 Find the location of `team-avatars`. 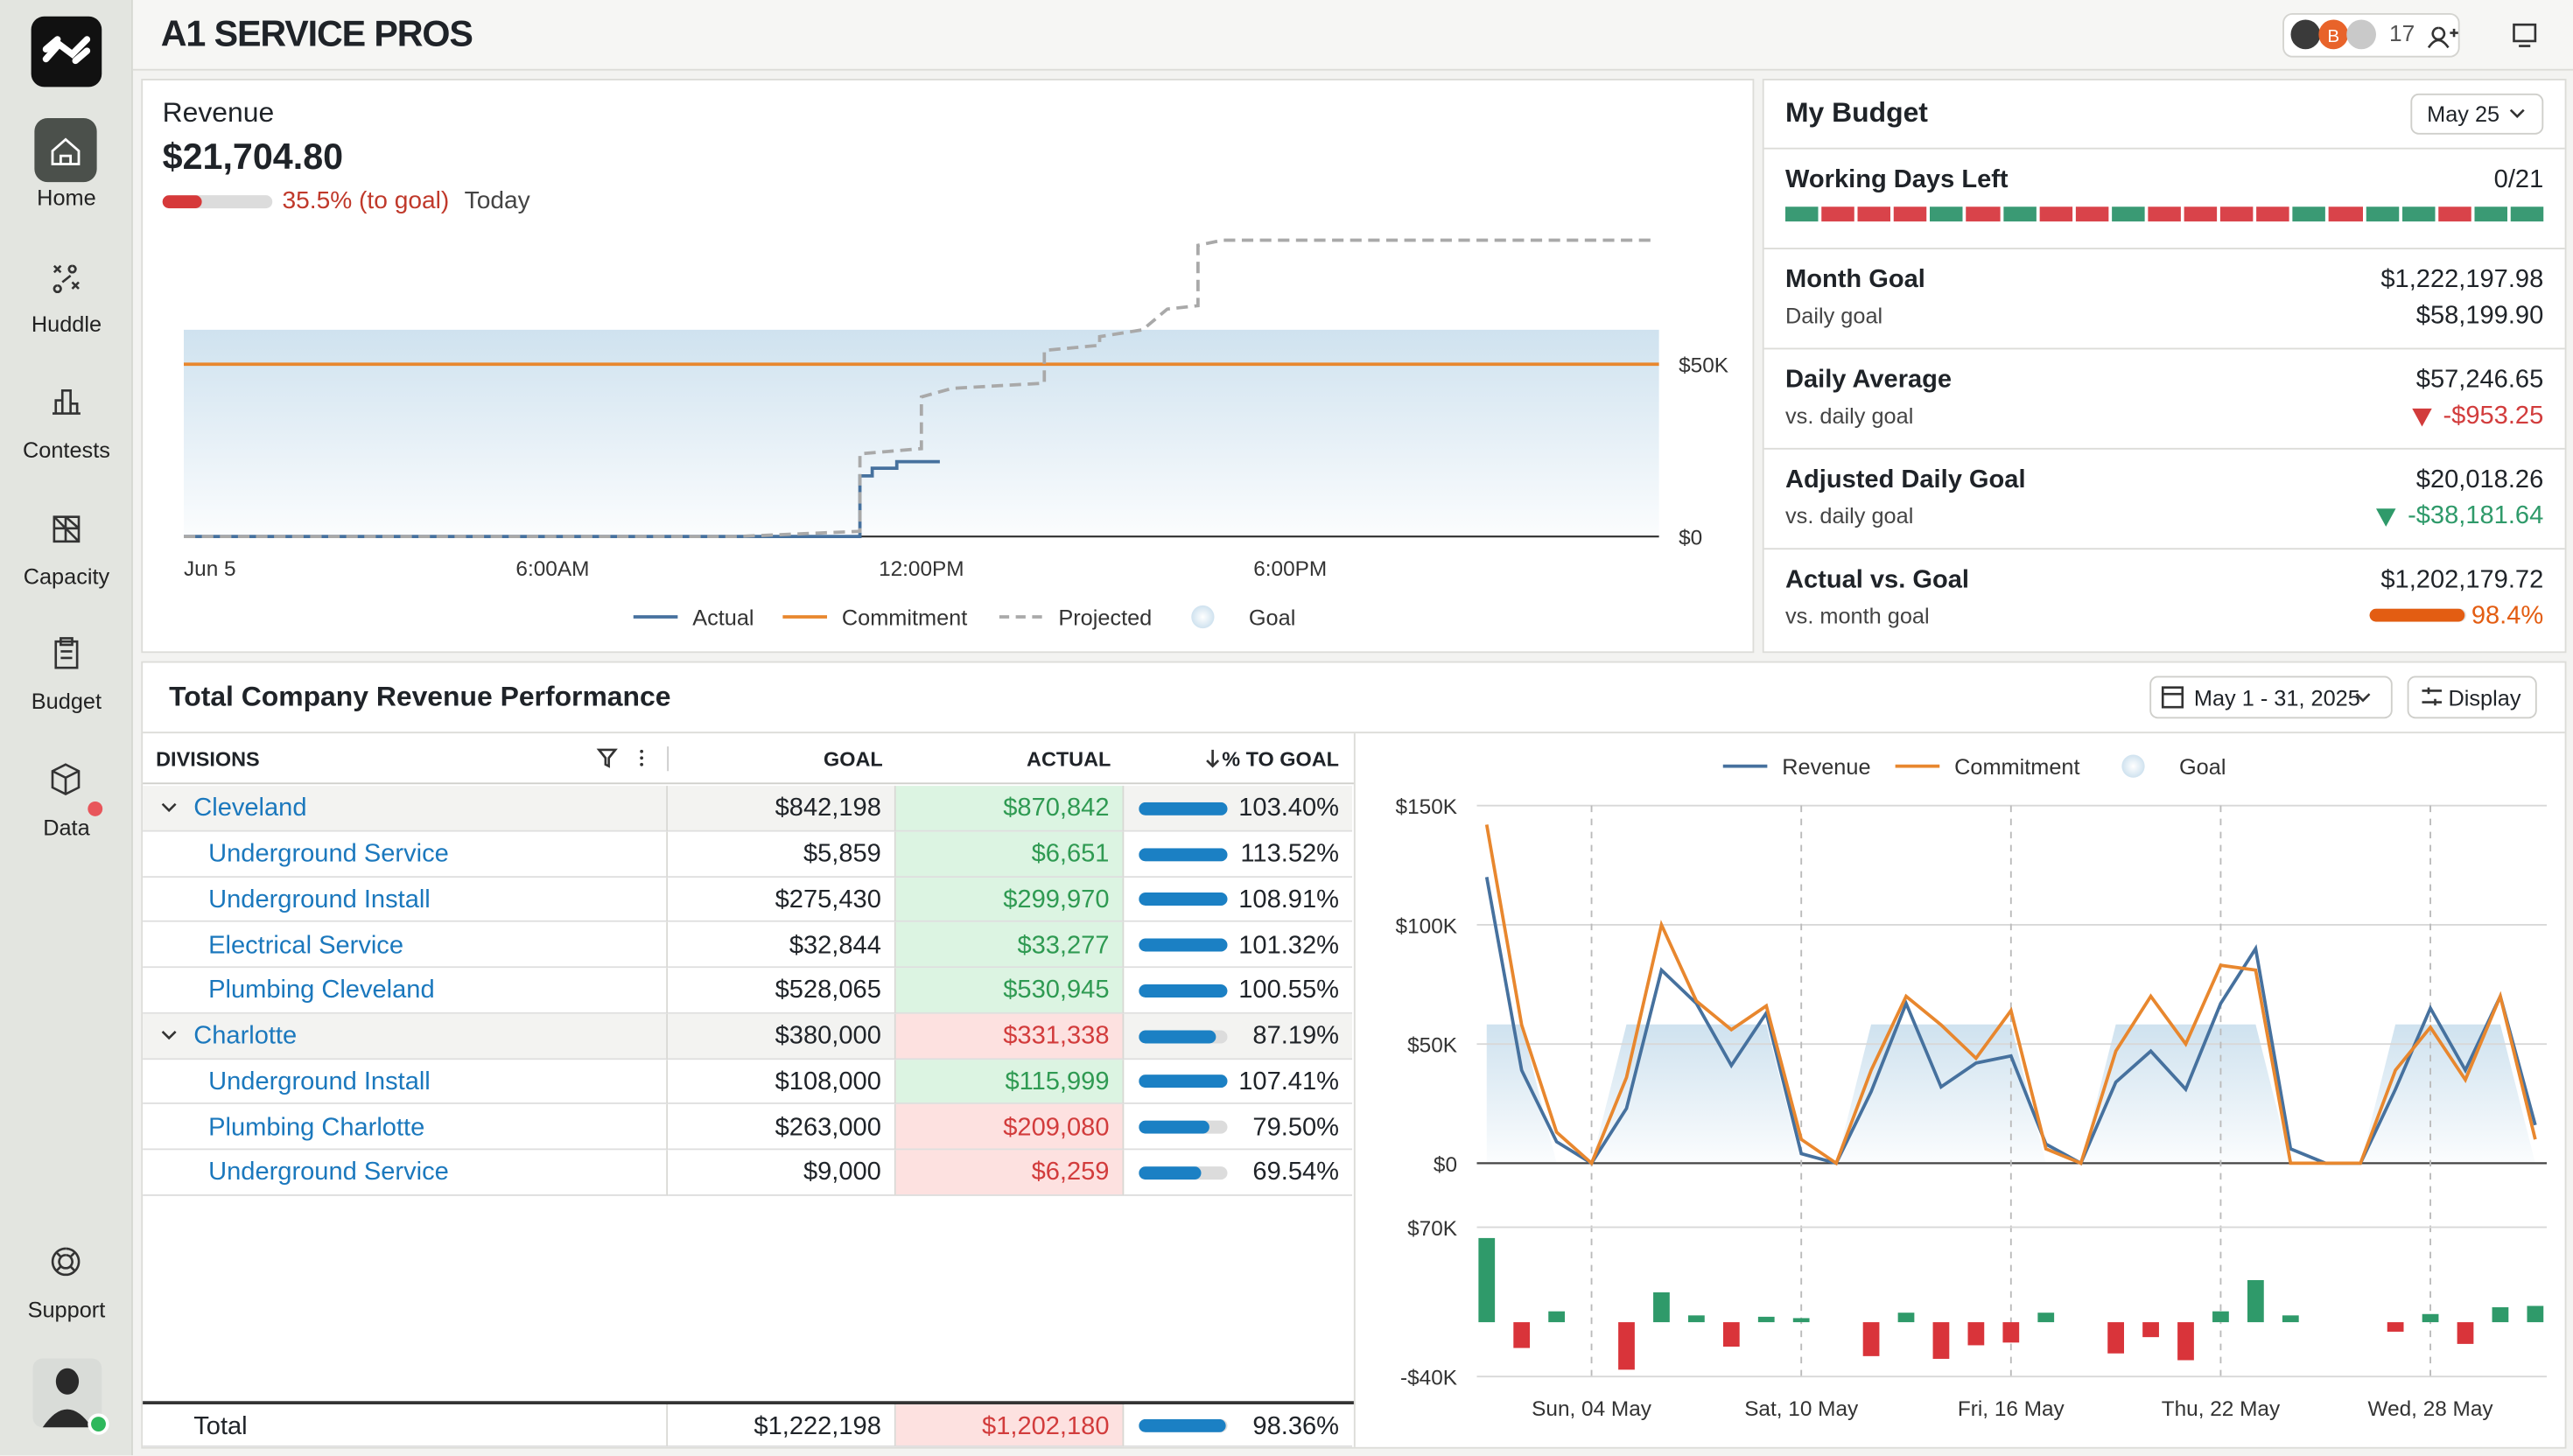

team-avatars is located at coordinates (2371, 35).